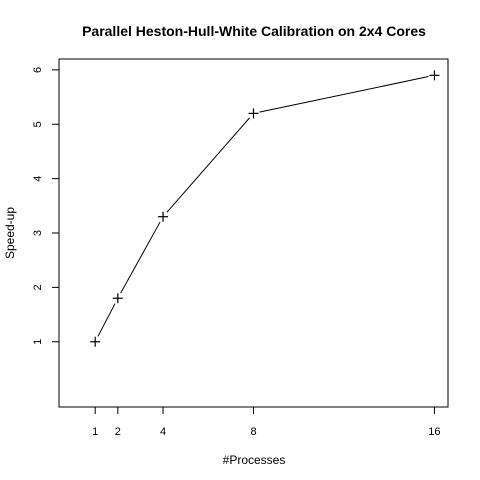 Image resolution: width=480 pixels, height=480 pixels. Describe the element at coordinates (38, 233) in the screenshot. I see `y-tick-label-3: 3` at that location.